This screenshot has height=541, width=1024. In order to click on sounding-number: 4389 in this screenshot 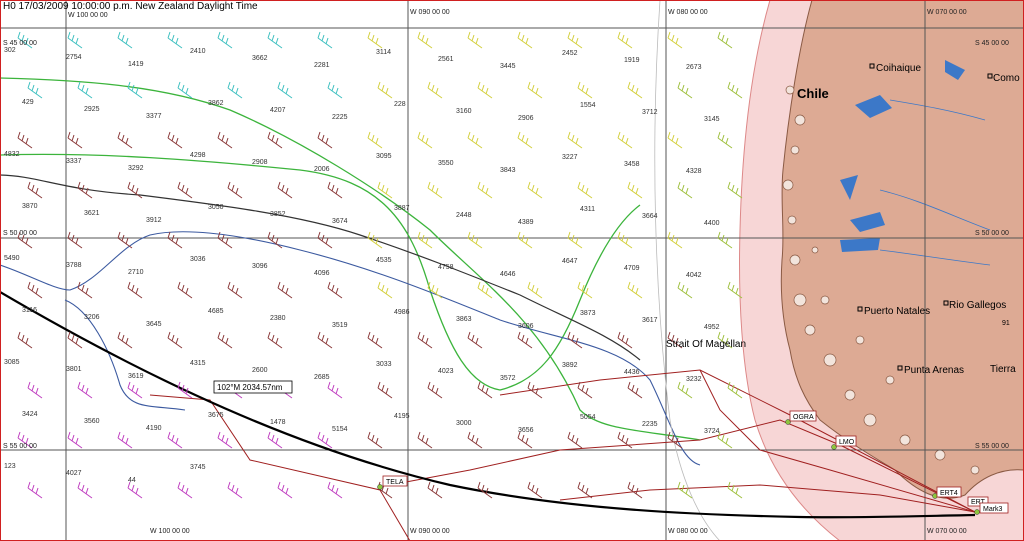, I will do `click(526, 222)`.